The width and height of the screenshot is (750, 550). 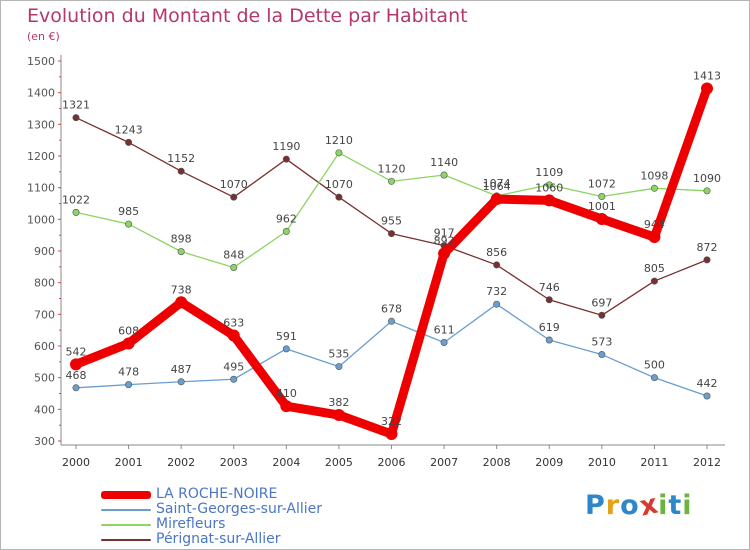 What do you see at coordinates (181, 289) in the screenshot?
I see `data-label: 738` at bounding box center [181, 289].